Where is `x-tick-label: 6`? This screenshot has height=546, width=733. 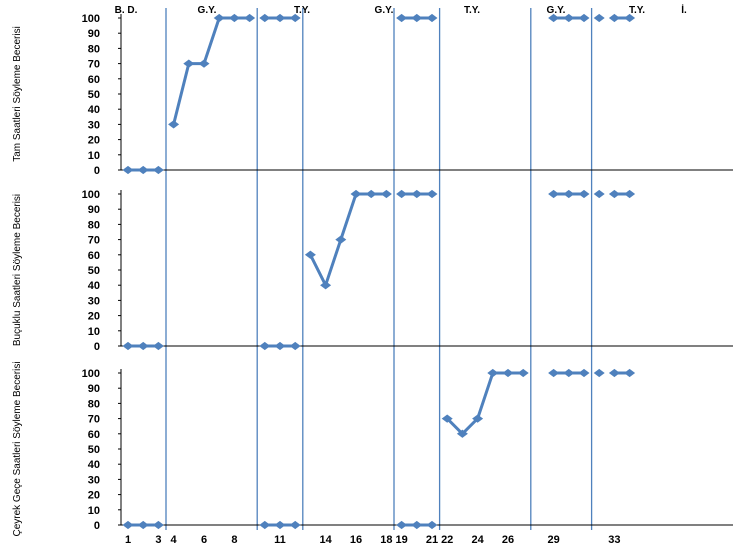 x-tick-label: 6 is located at coordinates (204, 540).